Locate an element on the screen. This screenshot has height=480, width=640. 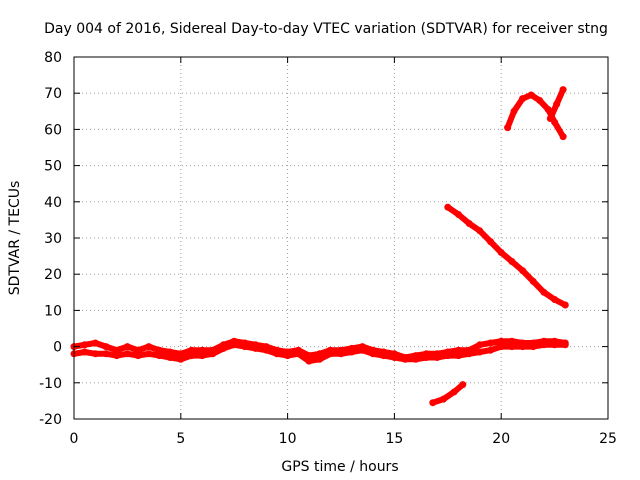
y-tick-label: -20 is located at coordinates (50, 420).